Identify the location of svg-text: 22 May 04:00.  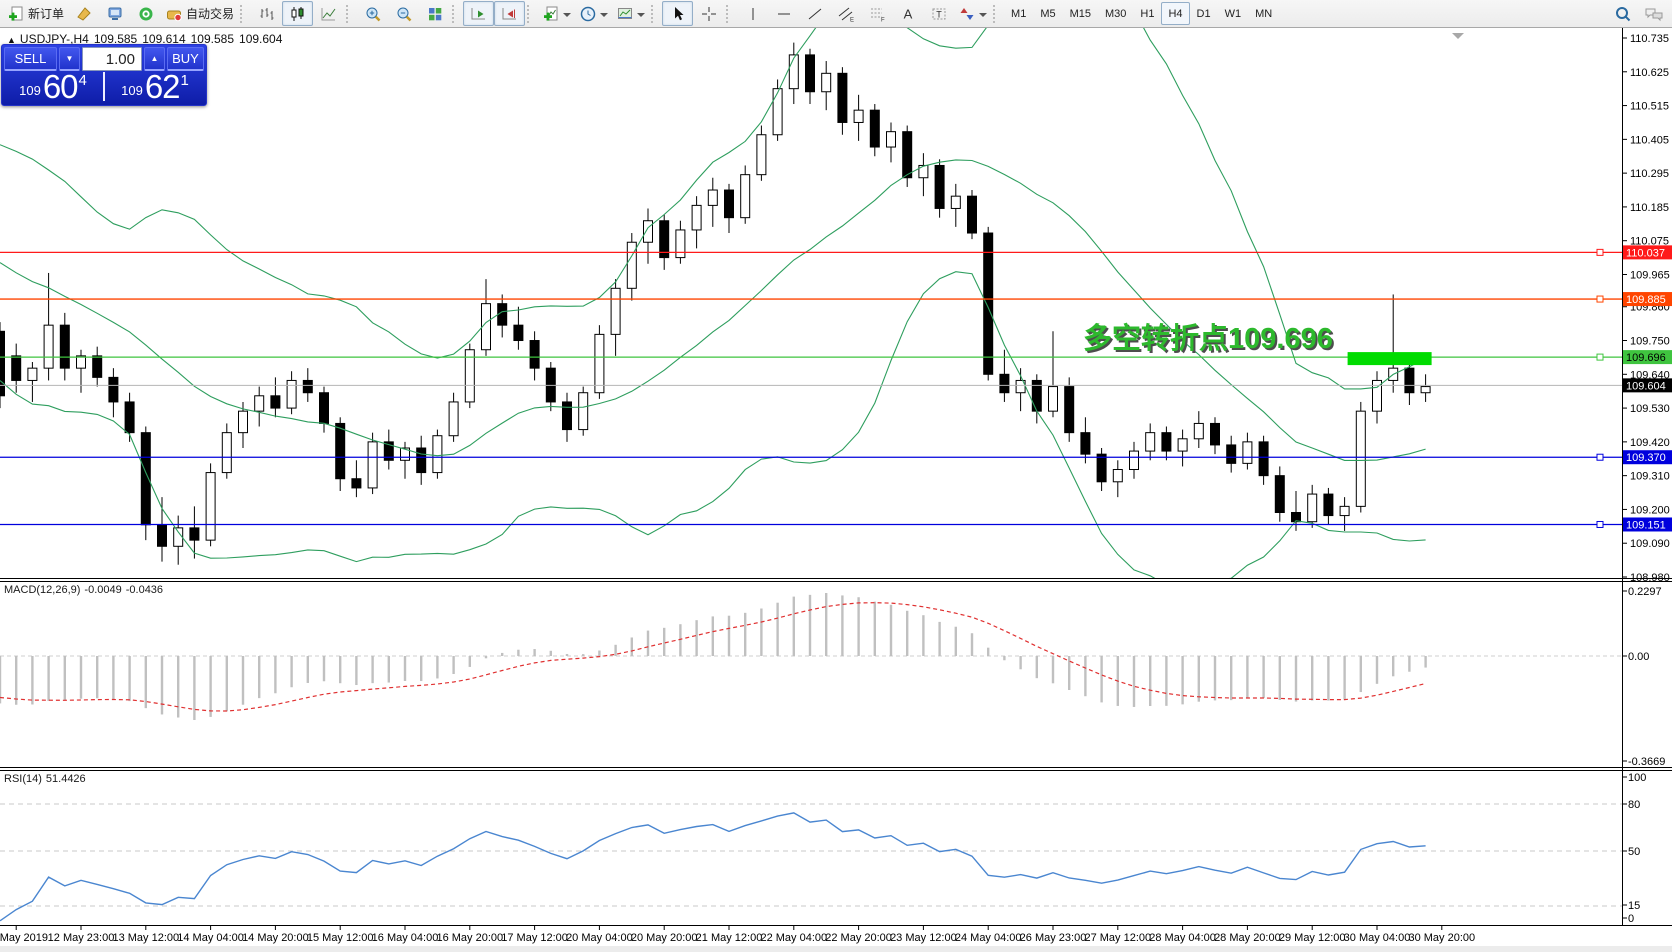
(793, 938).